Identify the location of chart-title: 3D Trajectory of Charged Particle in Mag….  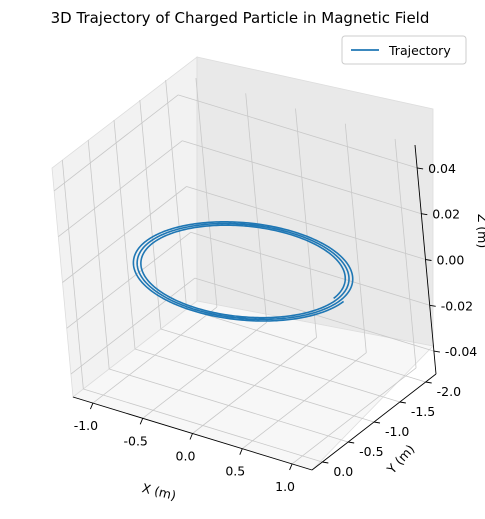
(240, 18).